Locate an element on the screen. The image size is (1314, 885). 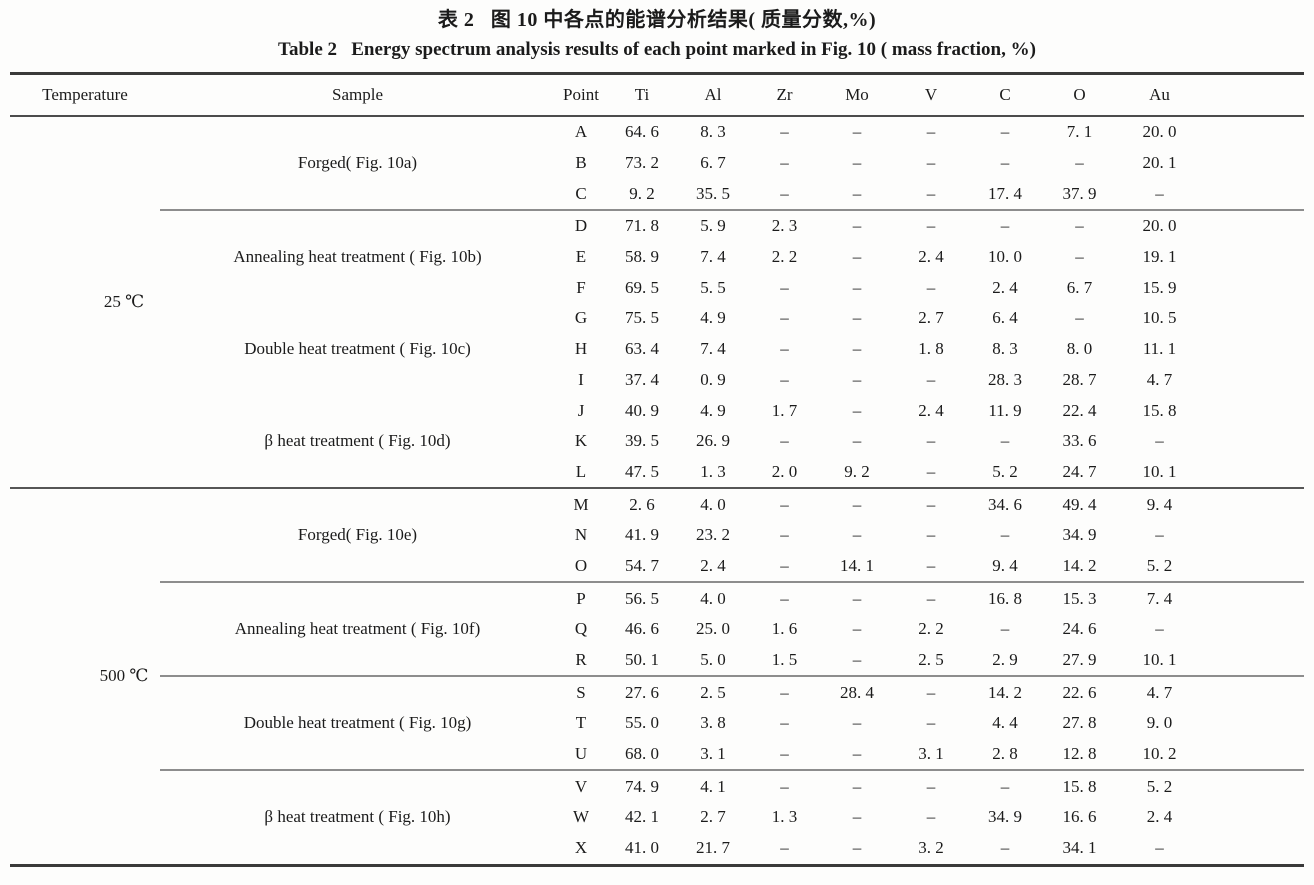
table-row: H 63. 4 7. 4 – – 1. 8 8. 3 8. 0 11. 1 is located at coordinates (657, 349).